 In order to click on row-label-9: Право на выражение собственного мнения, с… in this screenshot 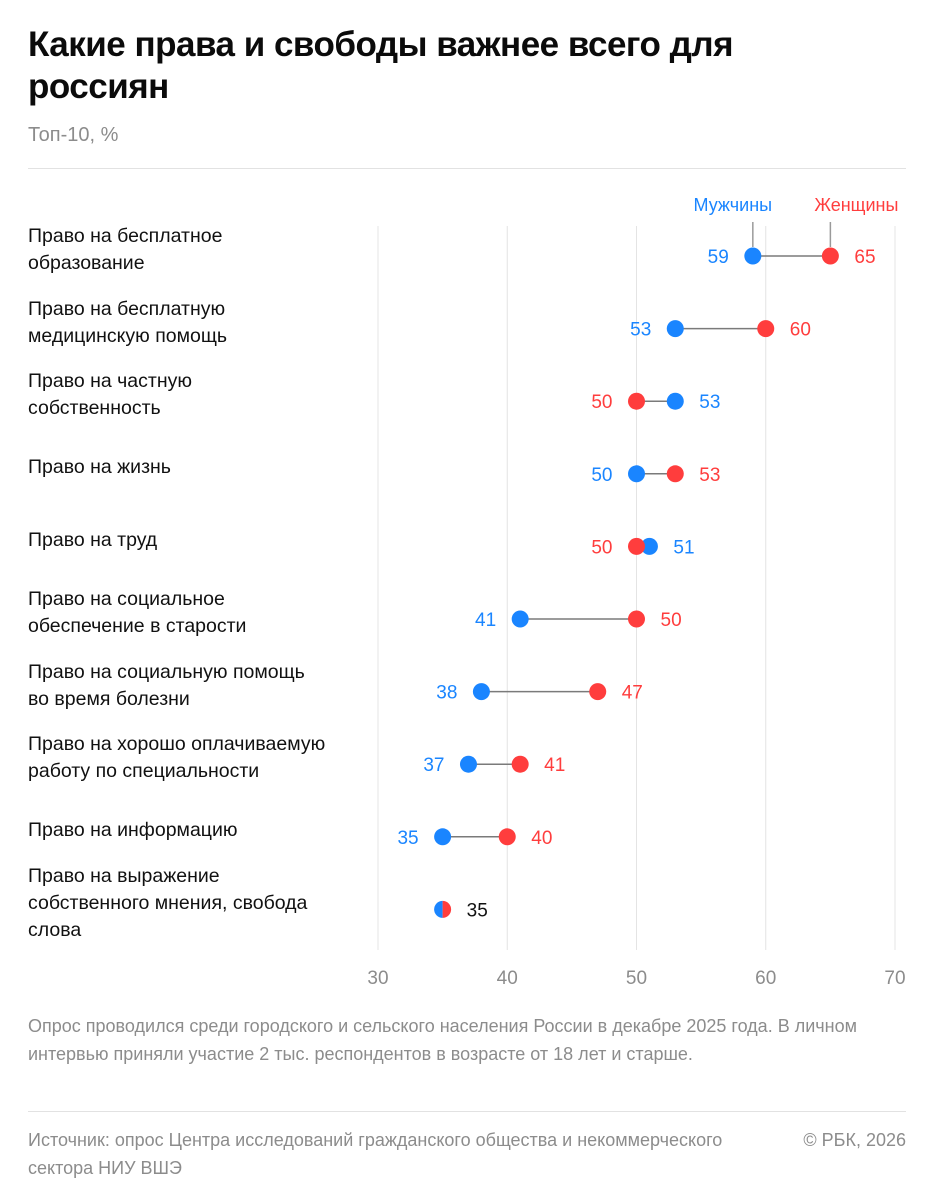, I will do `click(198, 903)`.